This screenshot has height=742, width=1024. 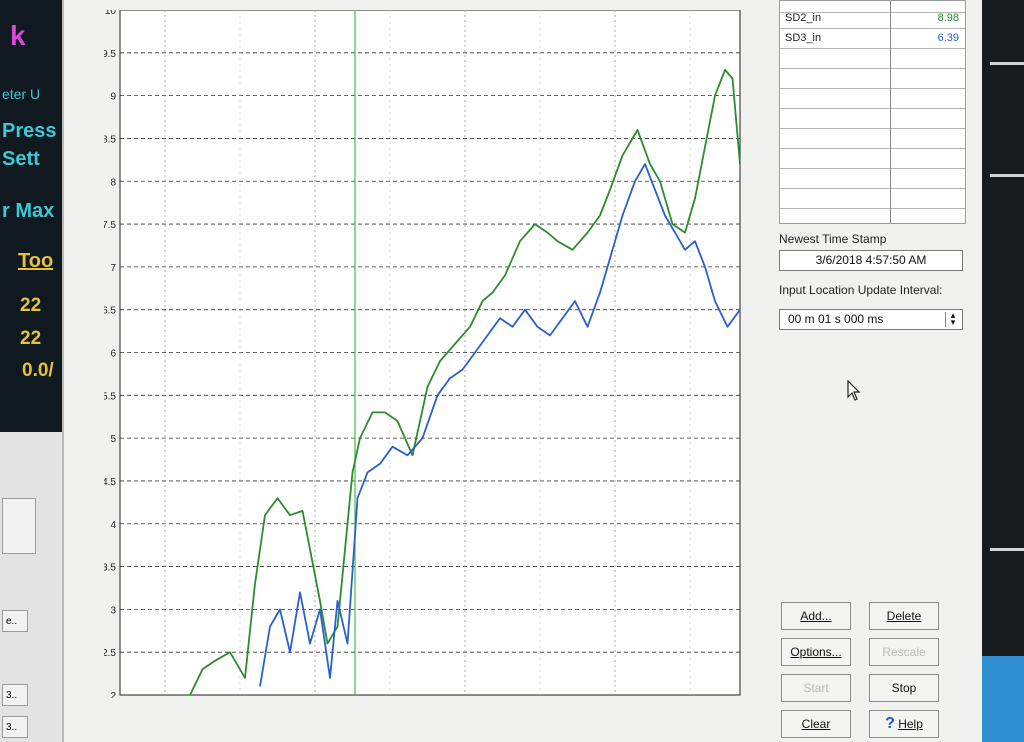 What do you see at coordinates (871, 260) in the screenshot?
I see `timestamp-field: 3/6/2018 4:57:50 AM` at bounding box center [871, 260].